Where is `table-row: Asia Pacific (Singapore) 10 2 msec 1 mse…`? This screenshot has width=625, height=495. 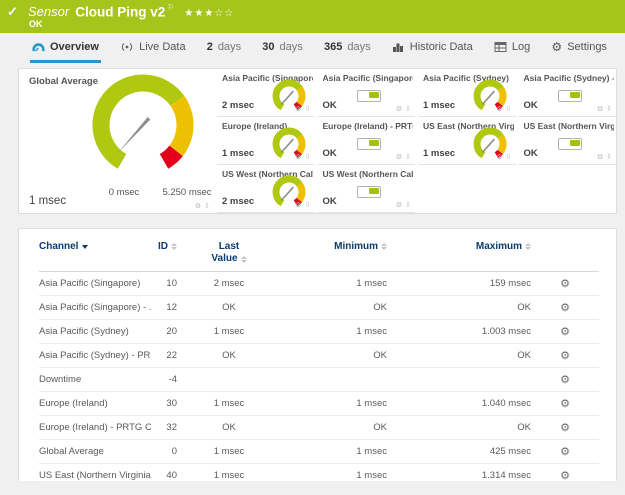 table-row: Asia Pacific (Singapore) 10 2 msec 1 mse… is located at coordinates (319, 283).